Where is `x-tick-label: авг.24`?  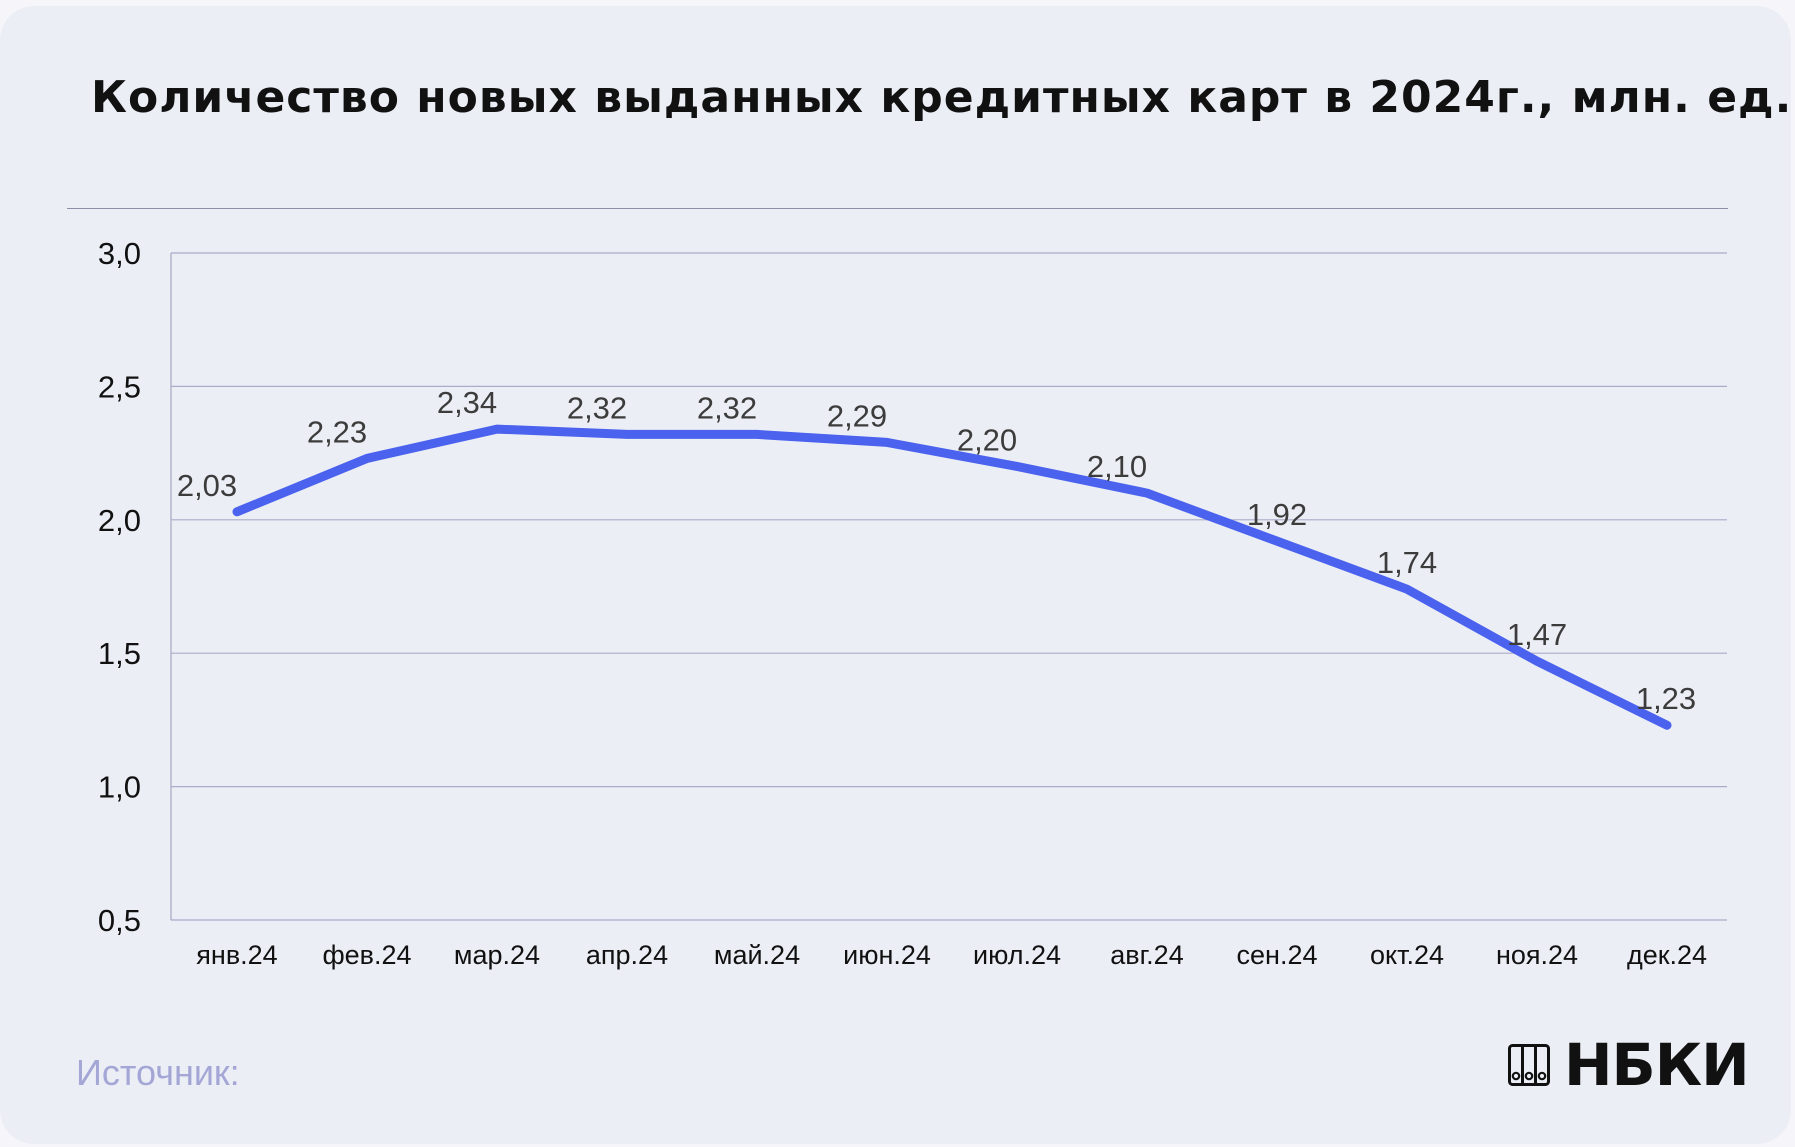
x-tick-label: авг.24 is located at coordinates (1146, 955).